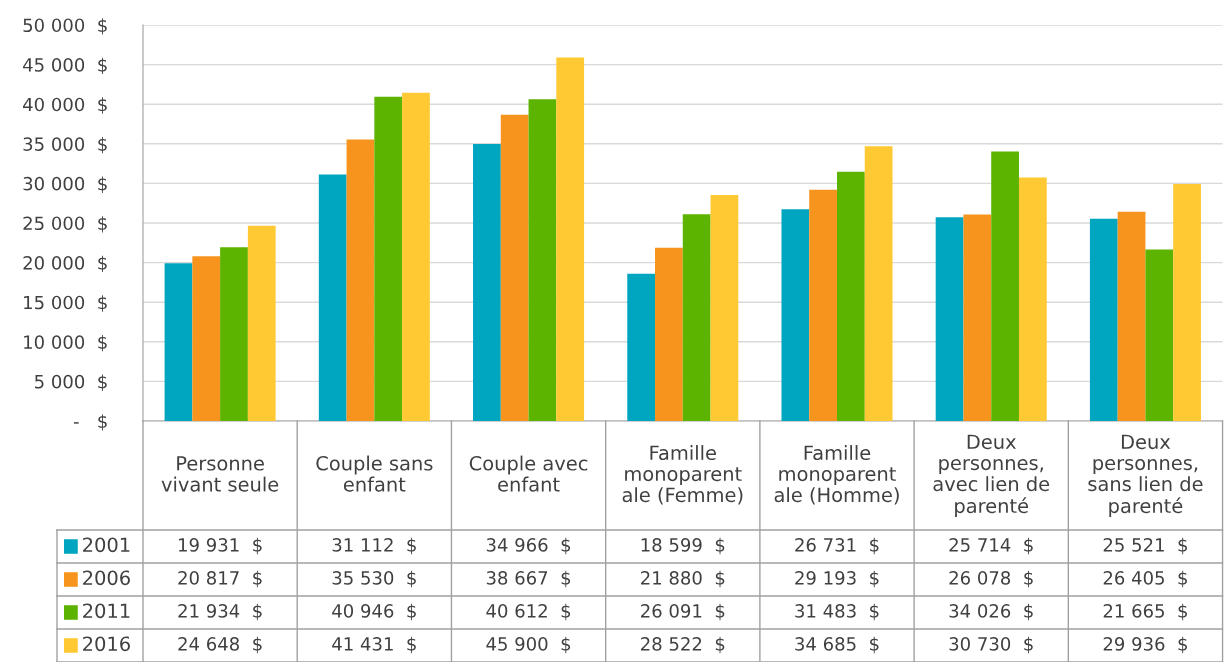  I want to click on data-label: 28 522 $, so click(683, 645).